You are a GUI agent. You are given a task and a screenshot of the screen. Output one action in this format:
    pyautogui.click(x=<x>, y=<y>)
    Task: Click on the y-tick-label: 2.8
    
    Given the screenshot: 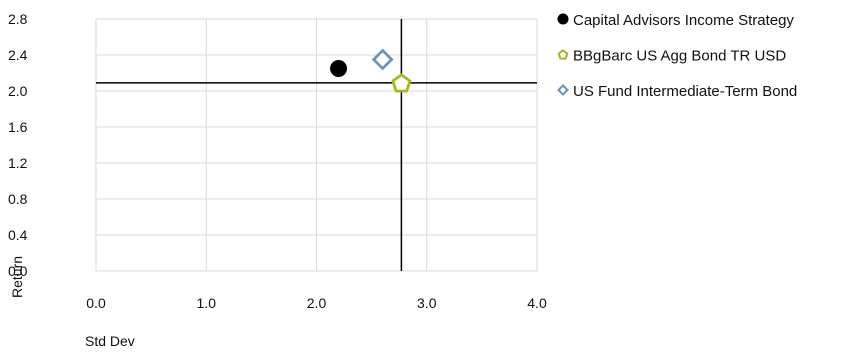 What is the action you would take?
    pyautogui.click(x=18, y=19)
    